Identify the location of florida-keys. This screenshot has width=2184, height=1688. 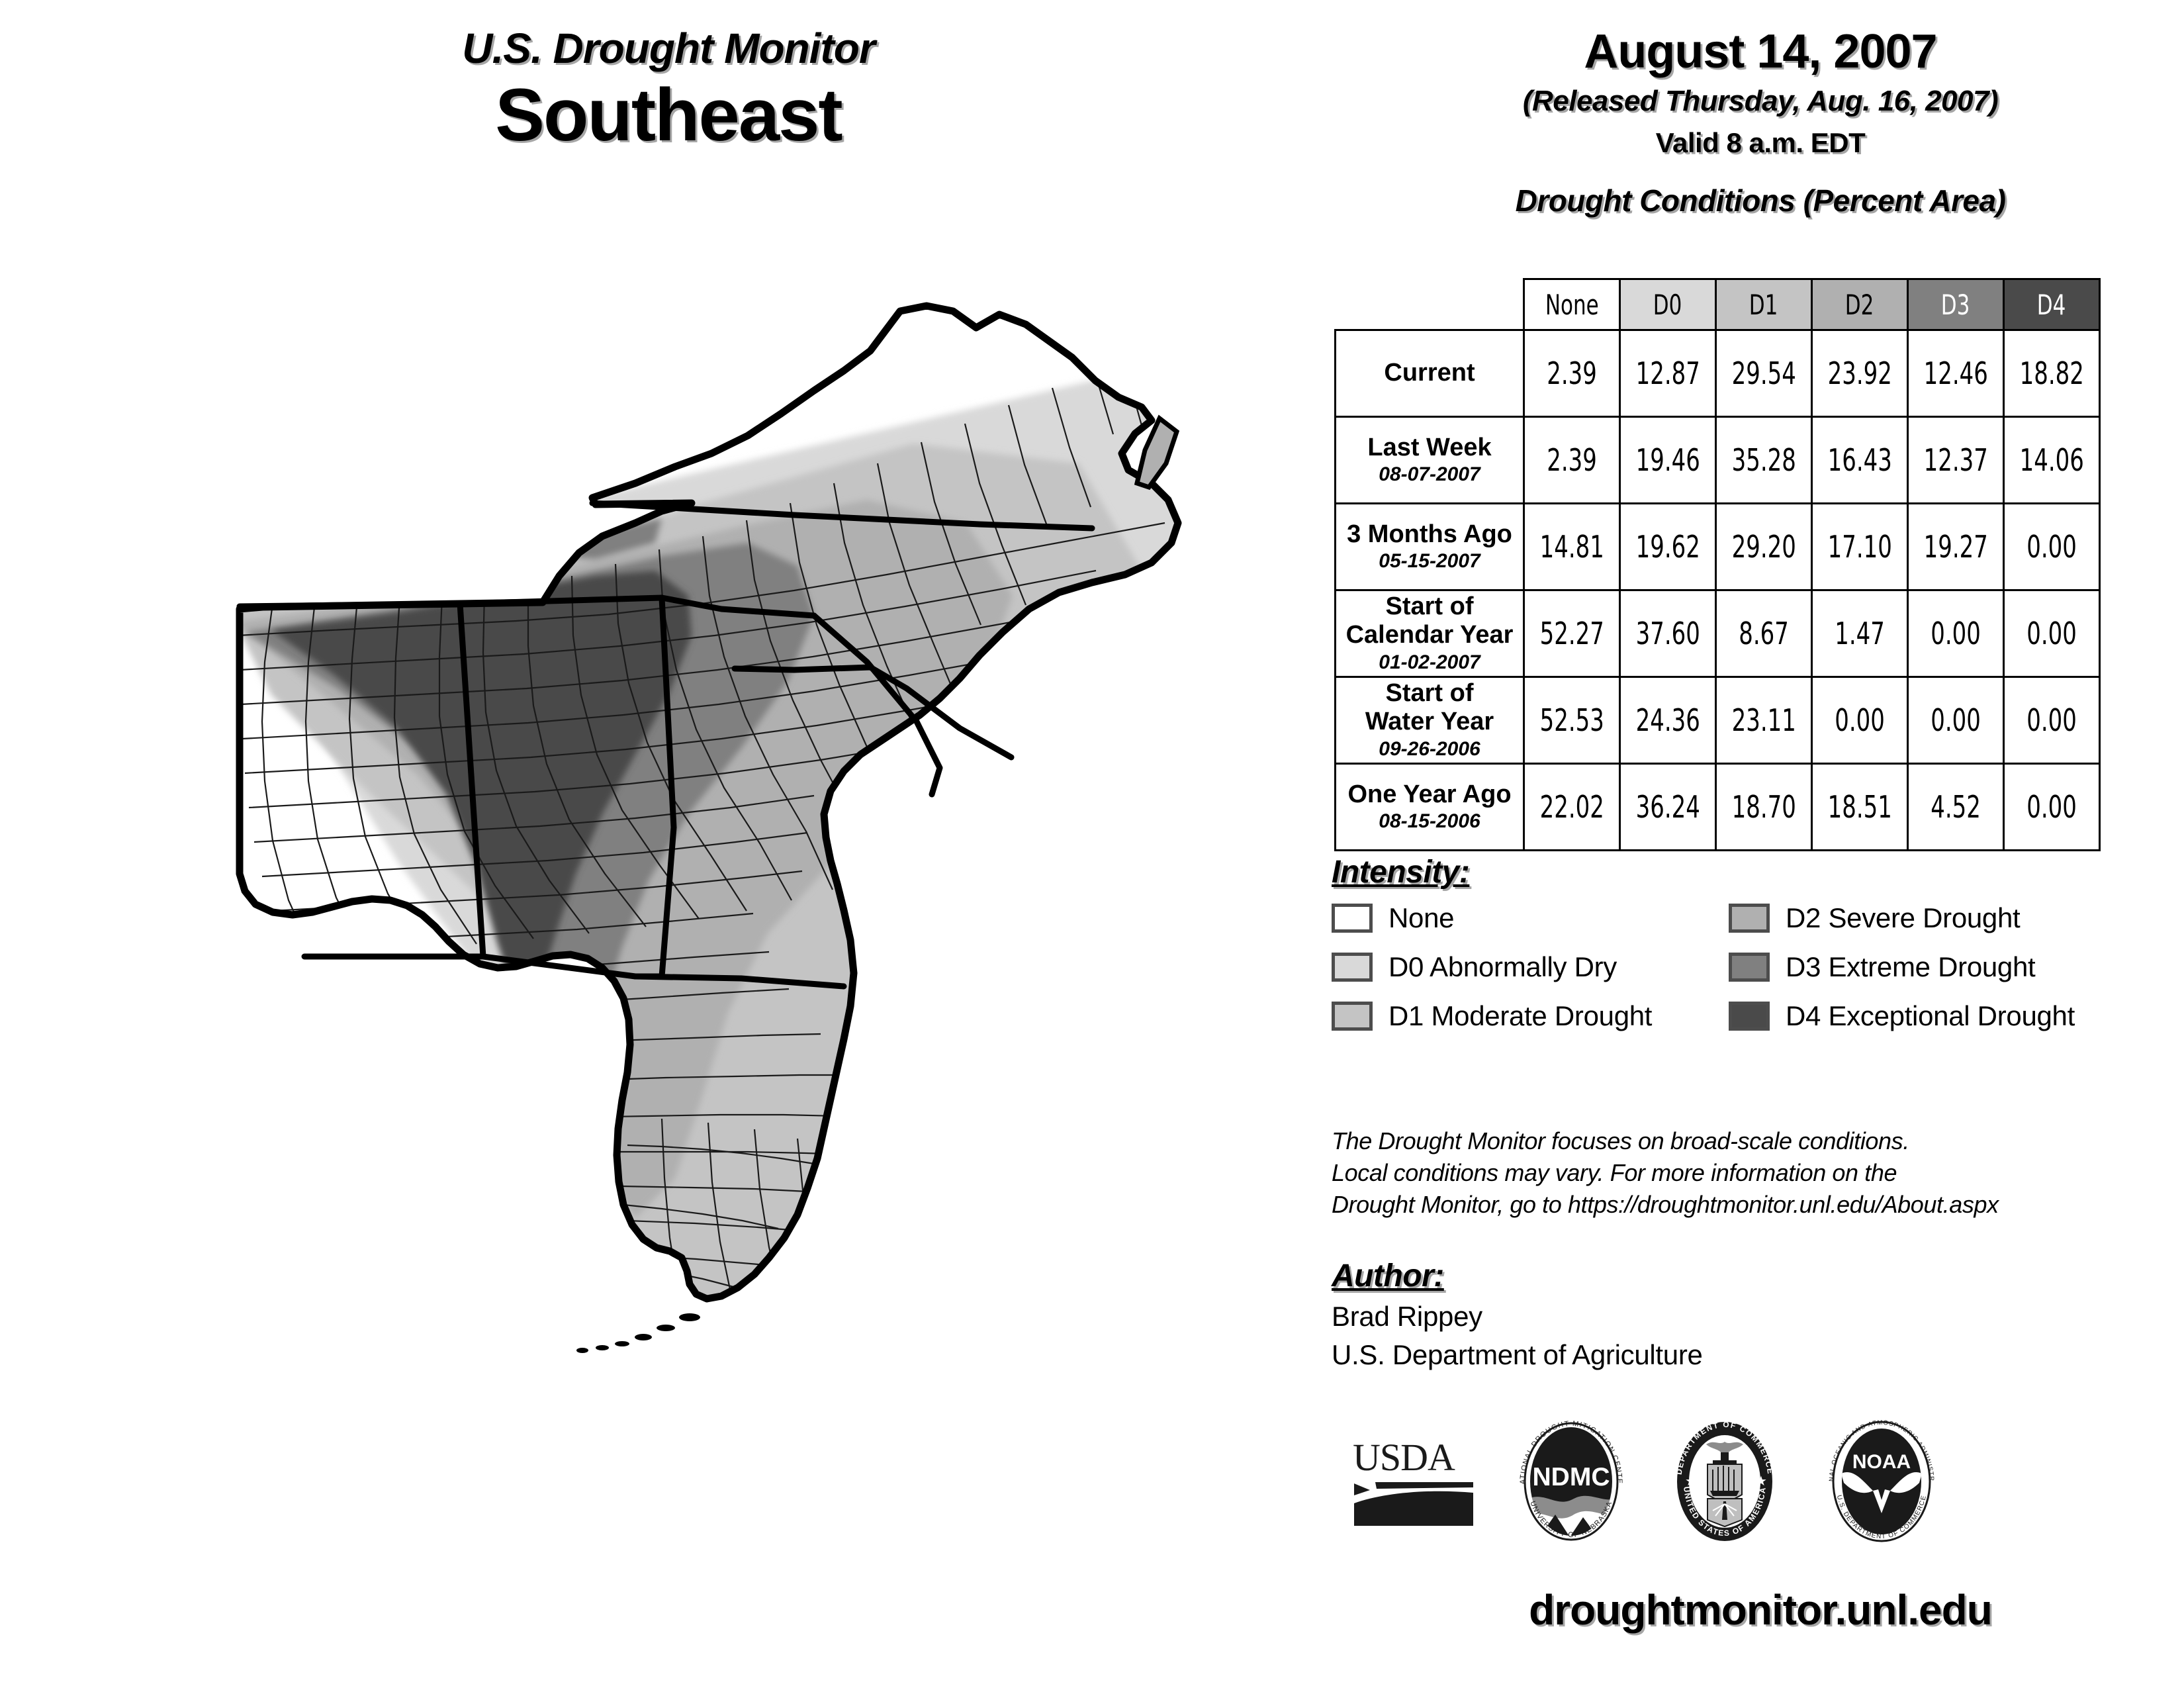
(638, 1333).